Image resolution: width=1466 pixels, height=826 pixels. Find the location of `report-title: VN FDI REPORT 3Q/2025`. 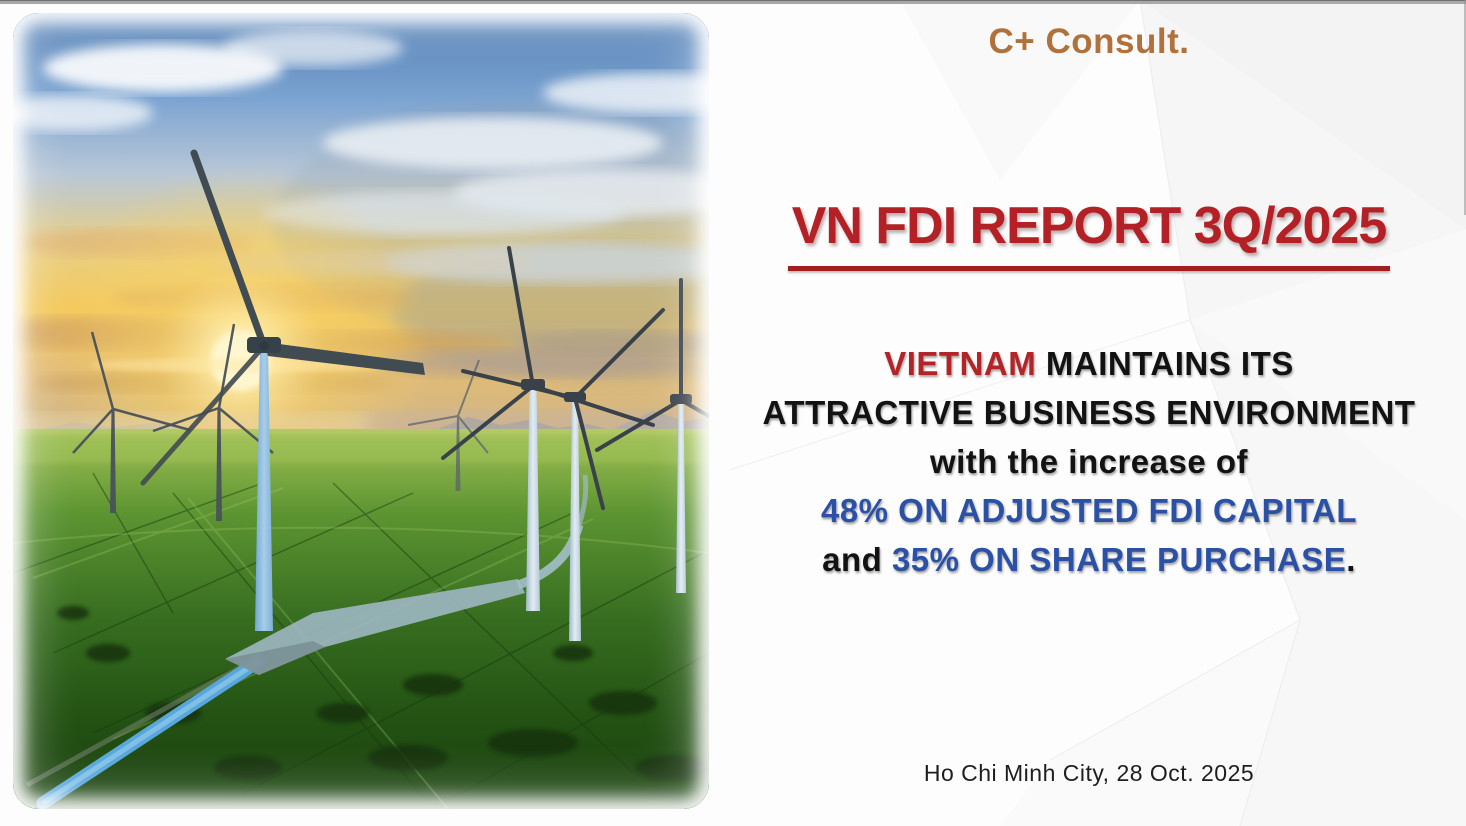

report-title: VN FDI REPORT 3Q/2025 is located at coordinates (1089, 226).